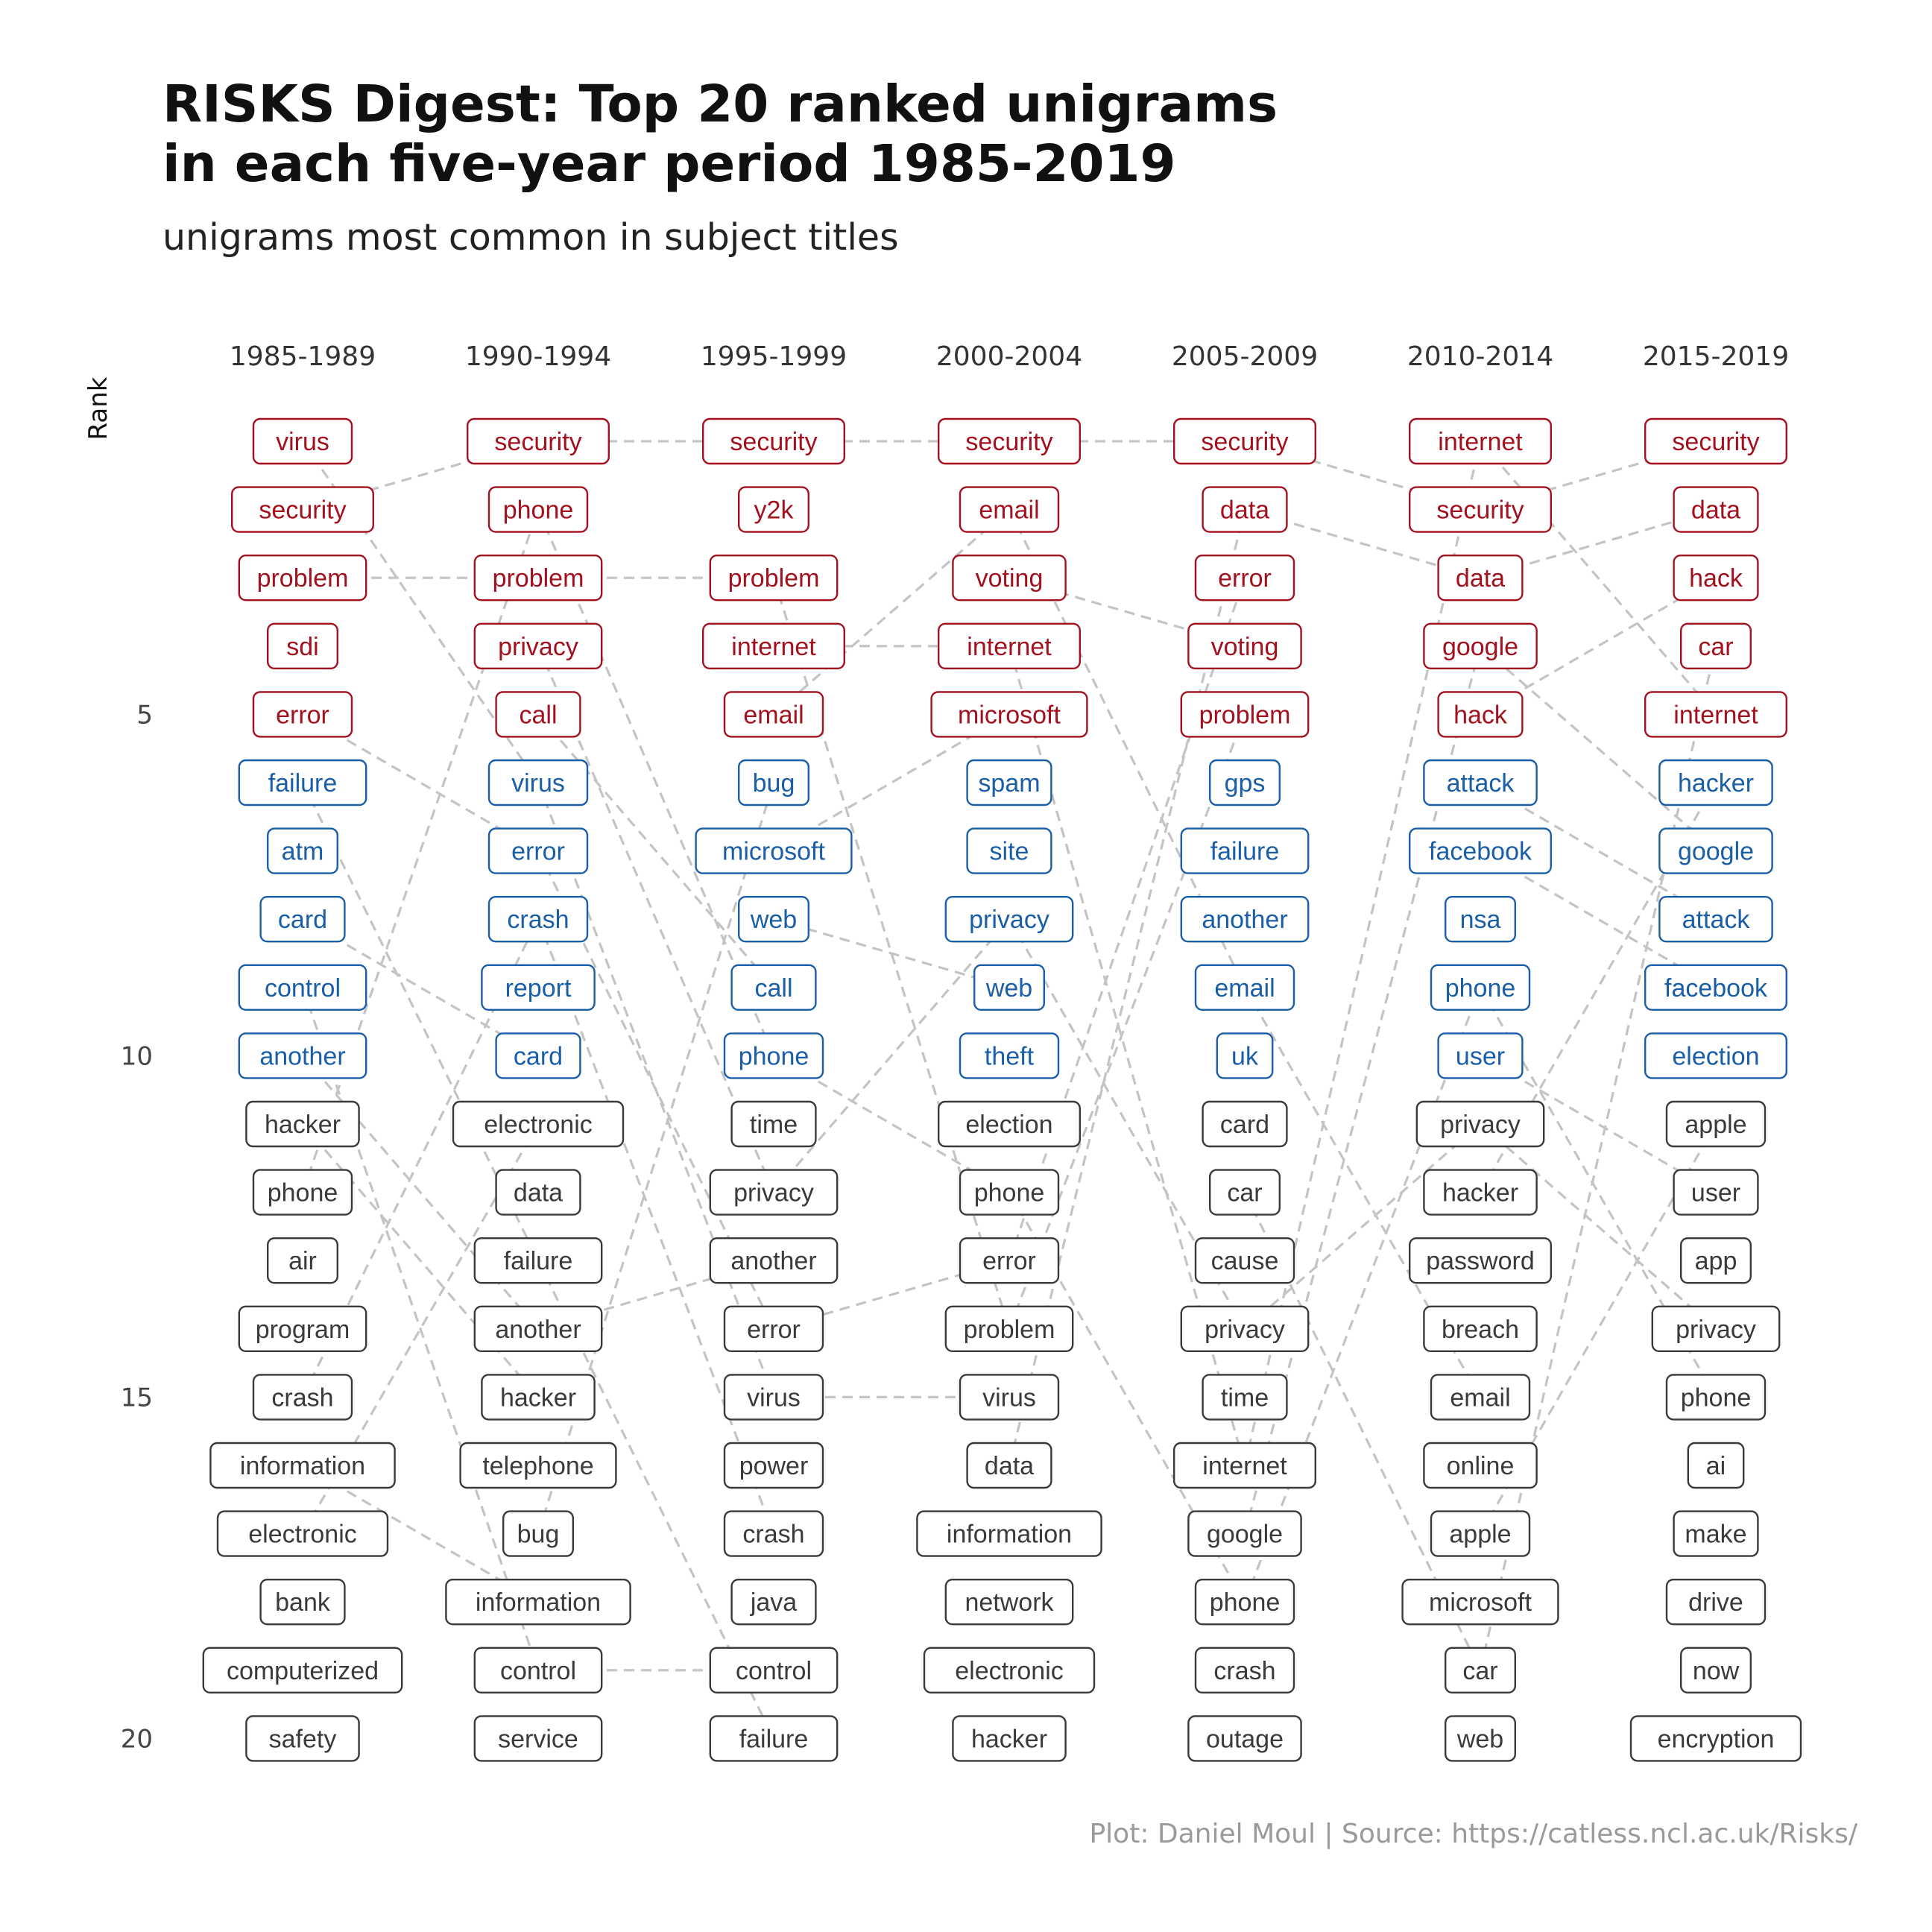 Image resolution: width=1932 pixels, height=1932 pixels. What do you see at coordinates (1244, 1192) in the screenshot?
I see `word-label: car` at bounding box center [1244, 1192].